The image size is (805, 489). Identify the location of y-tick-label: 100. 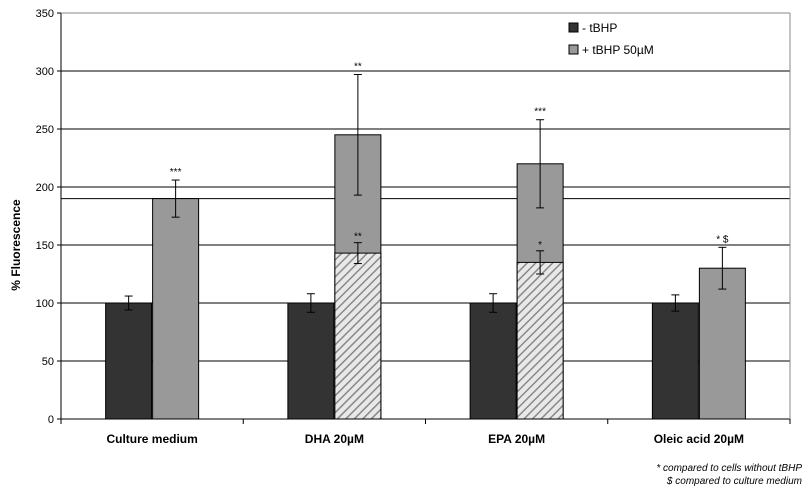
(45, 304).